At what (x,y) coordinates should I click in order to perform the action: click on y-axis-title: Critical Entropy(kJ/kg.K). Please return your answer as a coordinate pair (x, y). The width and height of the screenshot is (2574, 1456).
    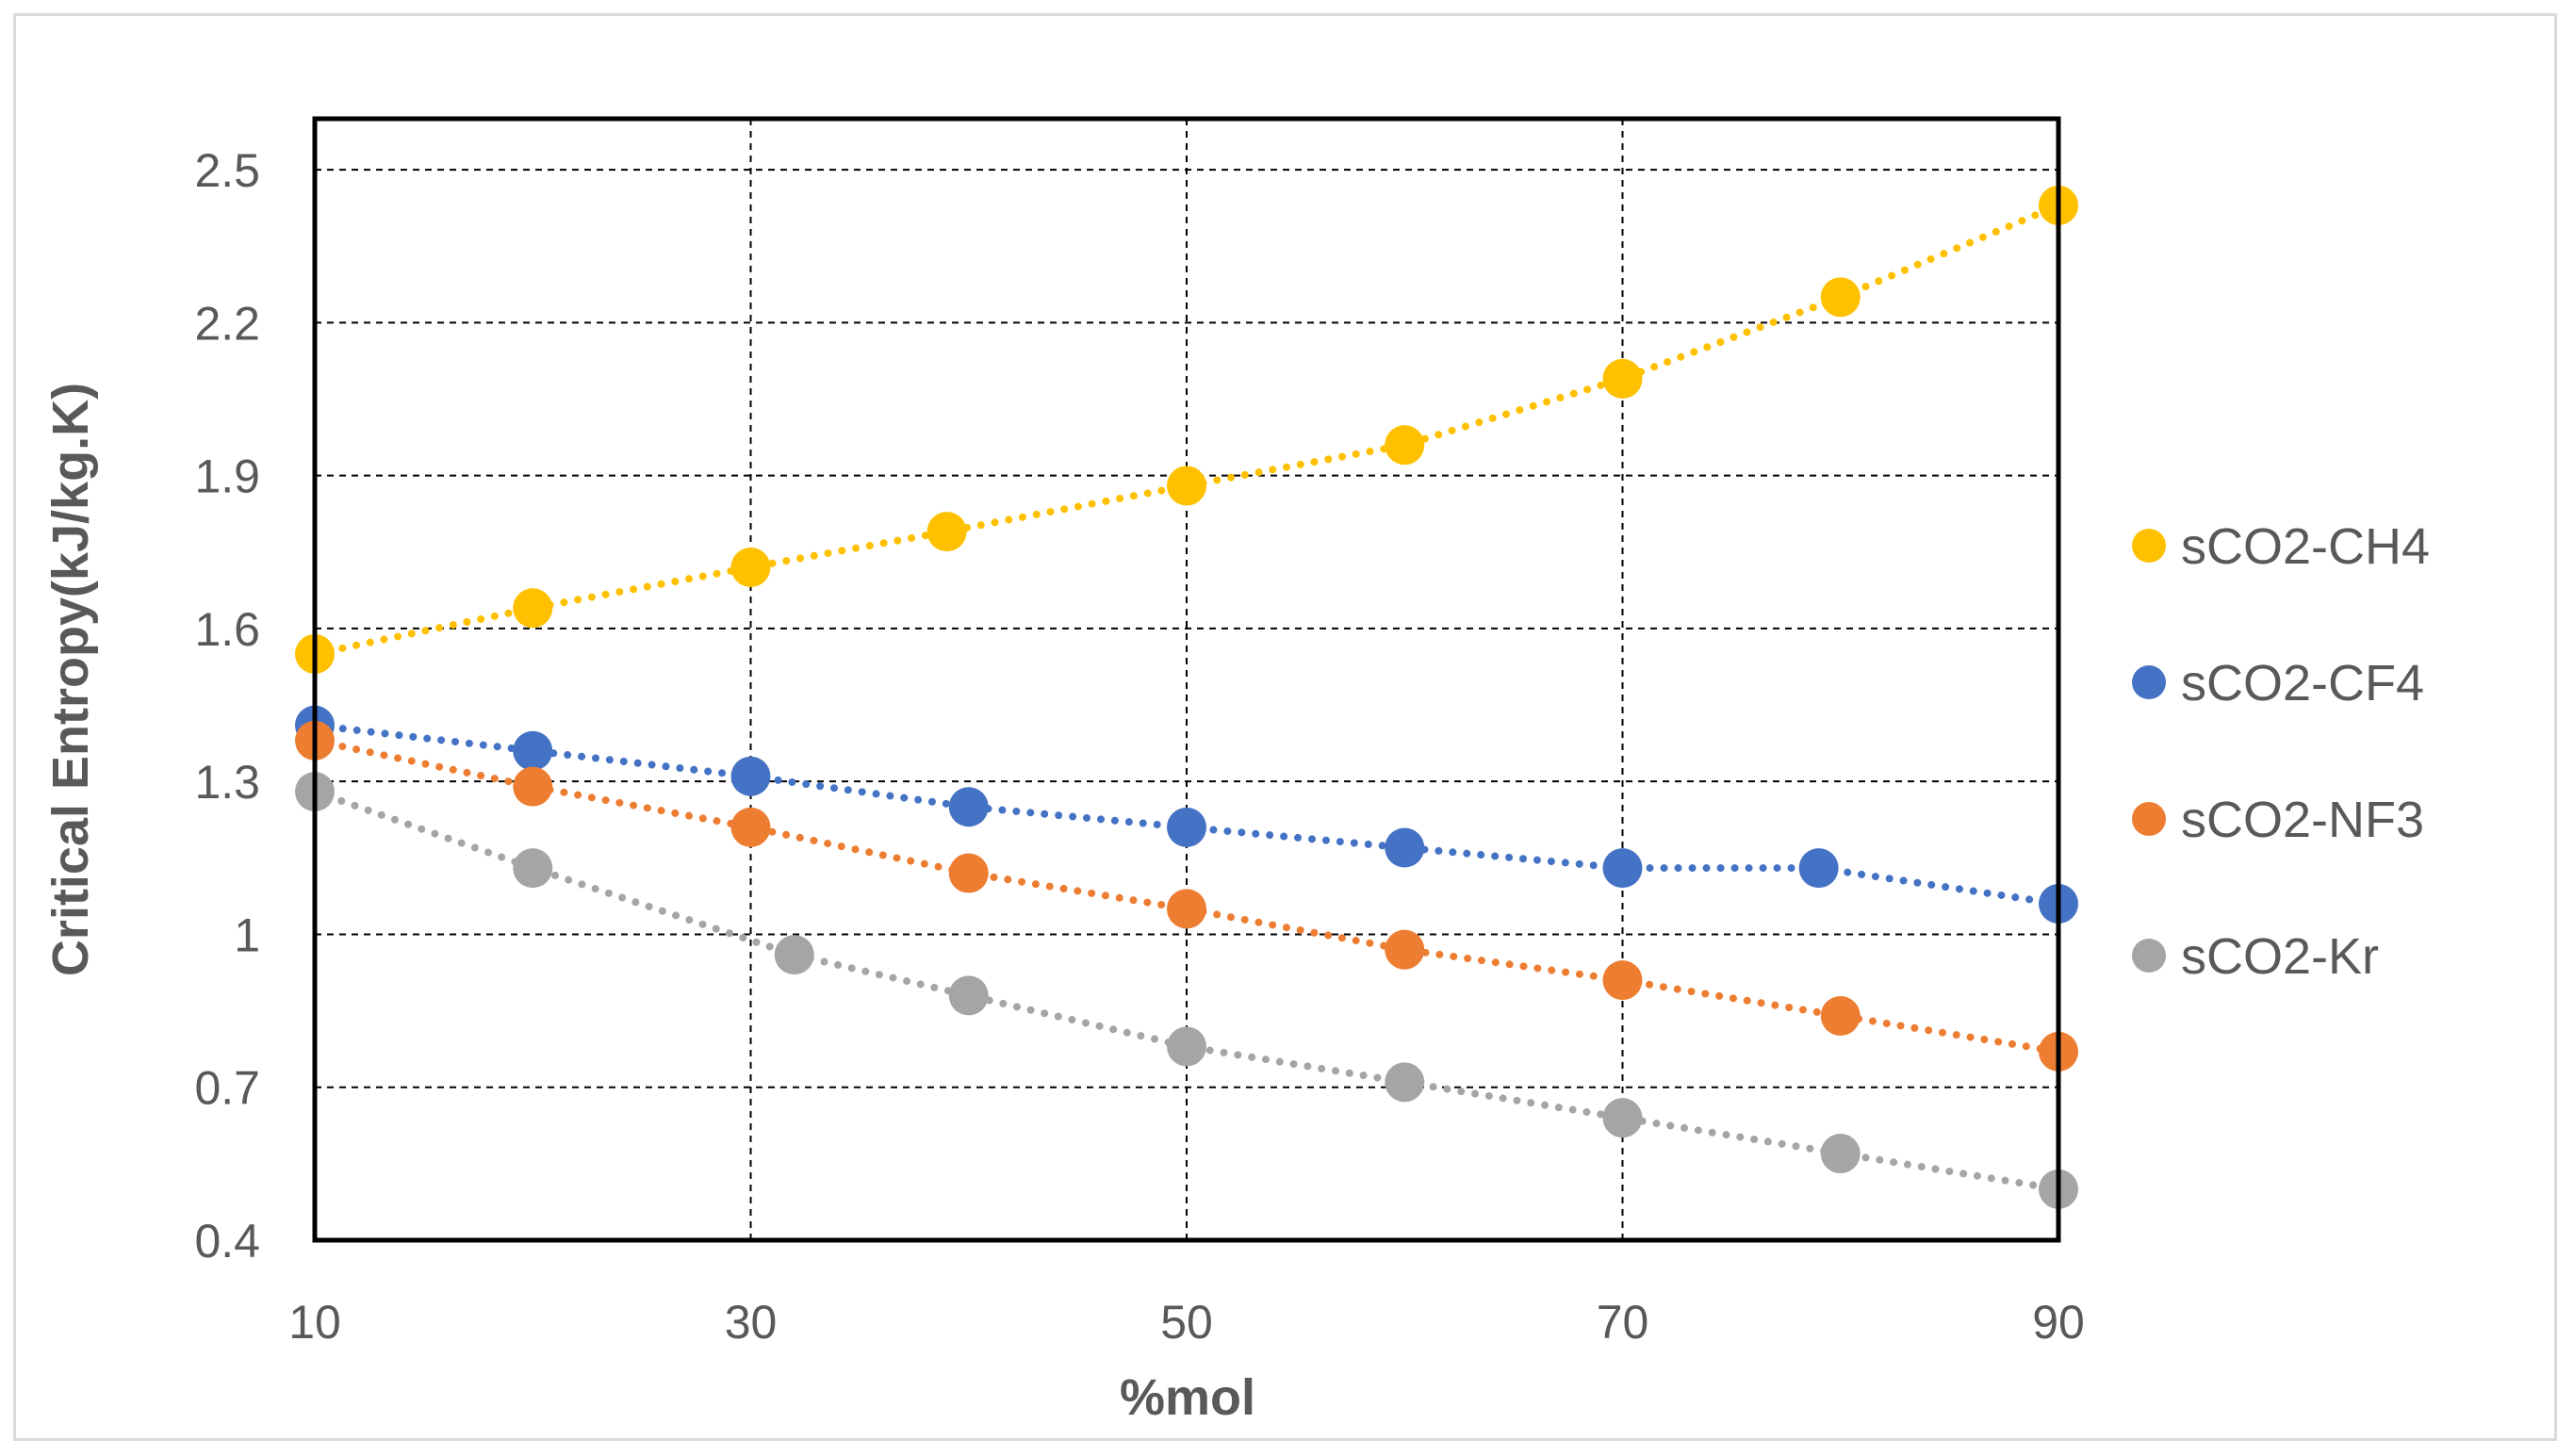
    Looking at the image, I should click on (70, 680).